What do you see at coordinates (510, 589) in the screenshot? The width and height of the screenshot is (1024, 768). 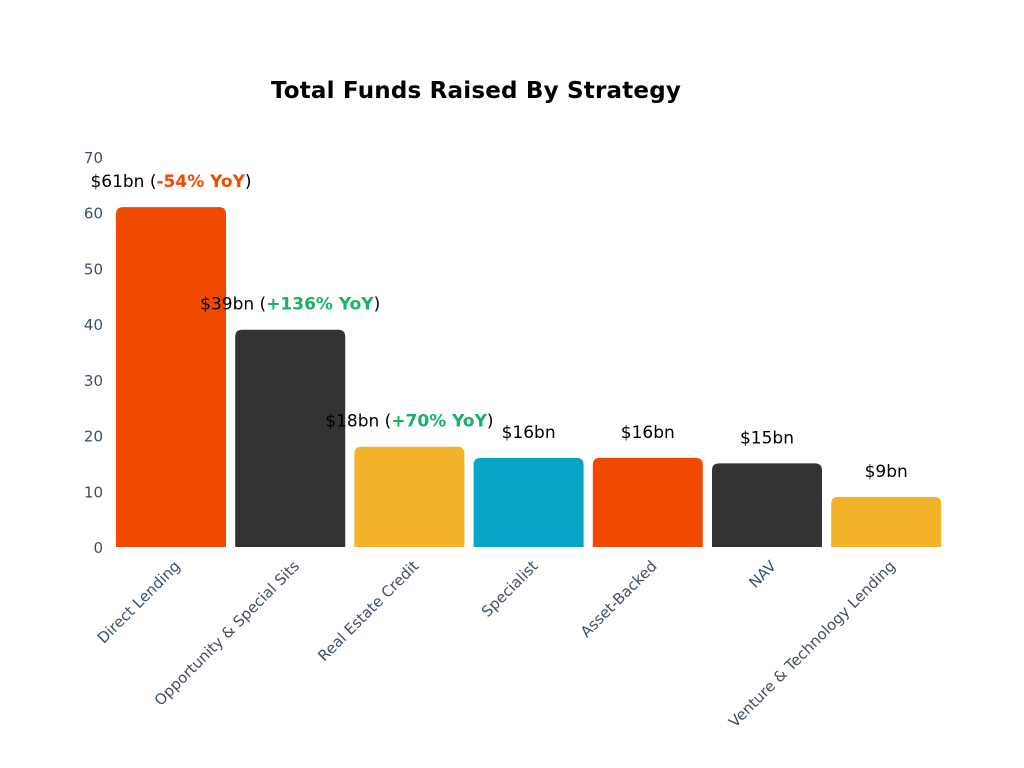 I see `x-tick-label: Specialist` at bounding box center [510, 589].